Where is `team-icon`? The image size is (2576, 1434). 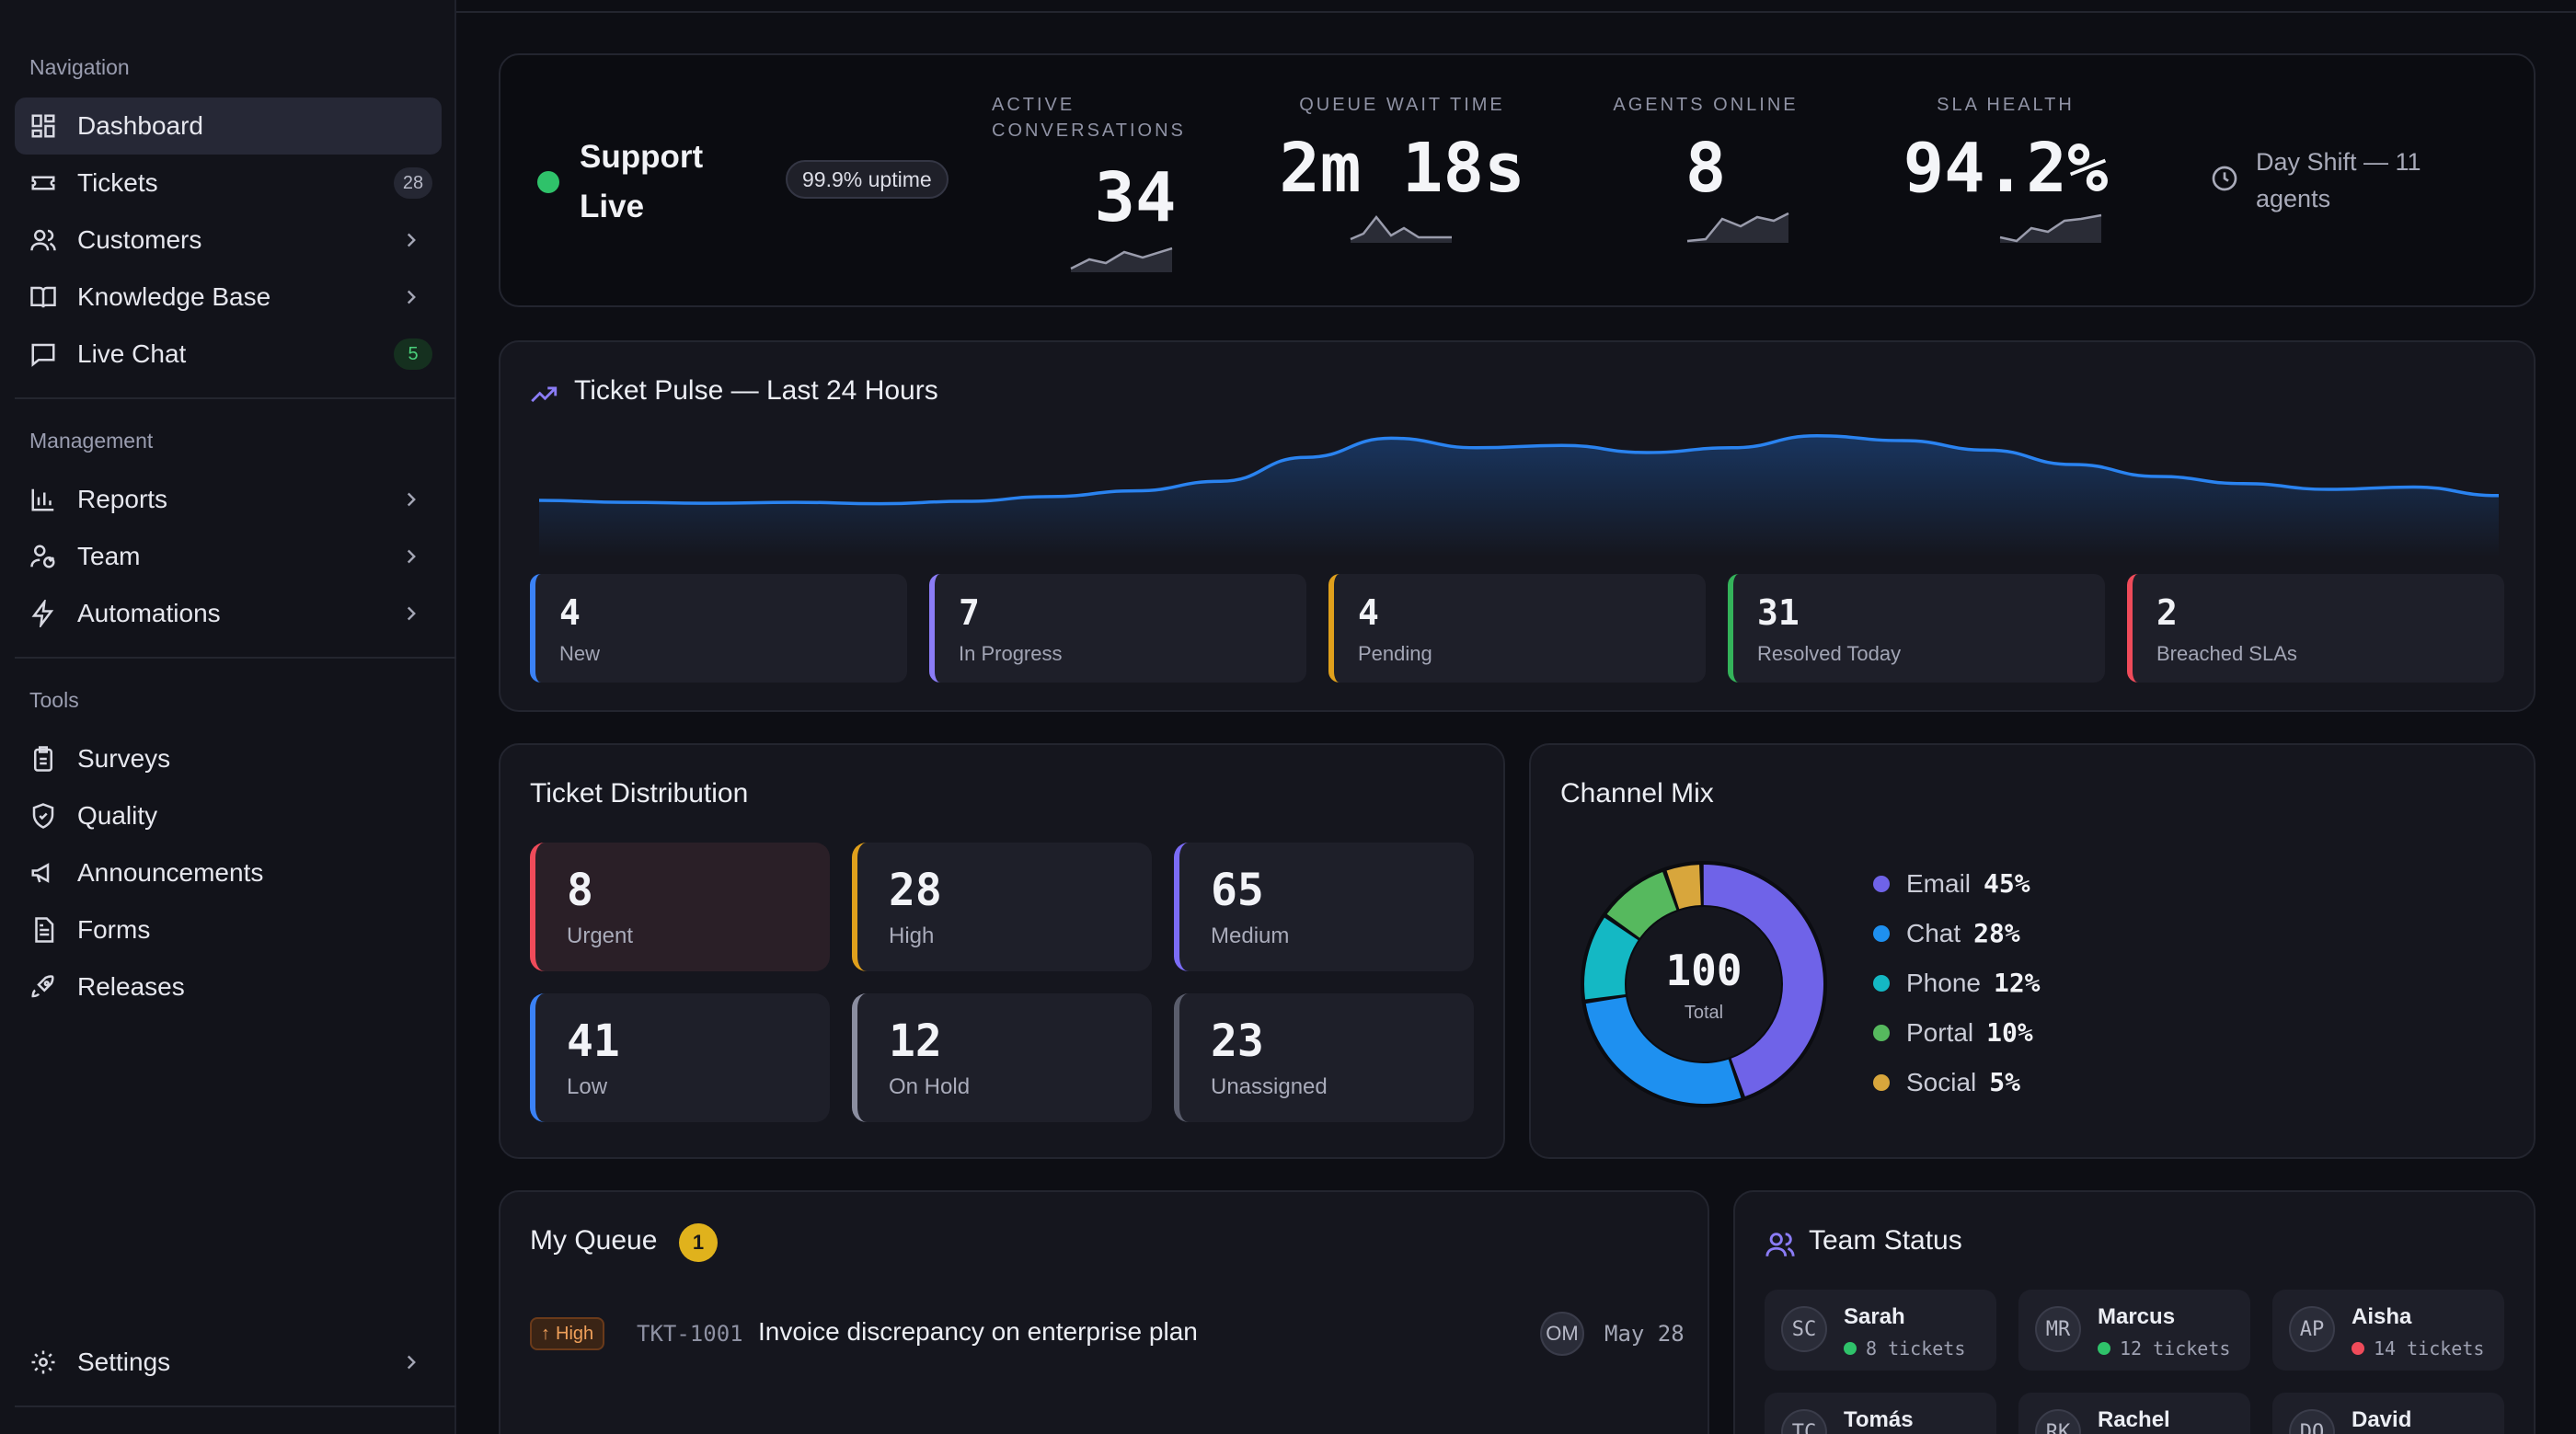
team-icon is located at coordinates (43, 556).